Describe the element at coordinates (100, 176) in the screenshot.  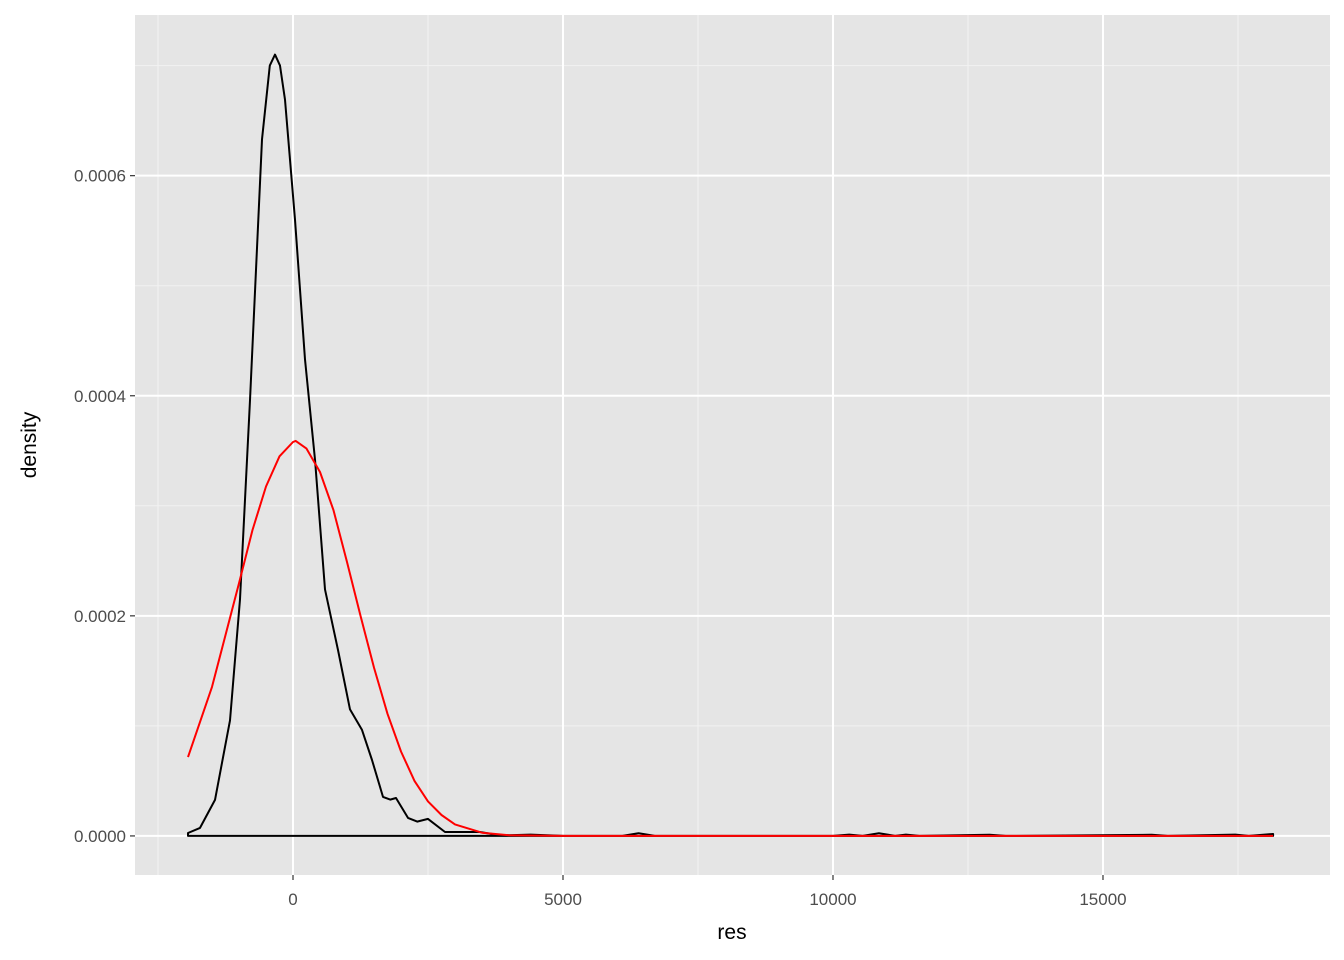
I see `y-tick-label: 0.0006` at that location.